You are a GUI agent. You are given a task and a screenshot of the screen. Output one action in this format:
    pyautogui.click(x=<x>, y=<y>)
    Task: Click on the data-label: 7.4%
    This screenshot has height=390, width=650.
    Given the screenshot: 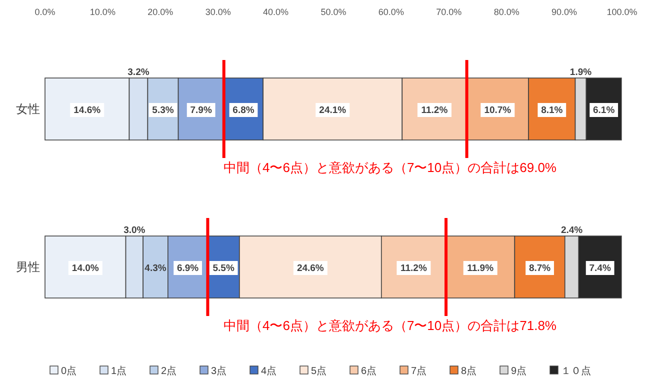 What is the action you would take?
    pyautogui.click(x=600, y=268)
    